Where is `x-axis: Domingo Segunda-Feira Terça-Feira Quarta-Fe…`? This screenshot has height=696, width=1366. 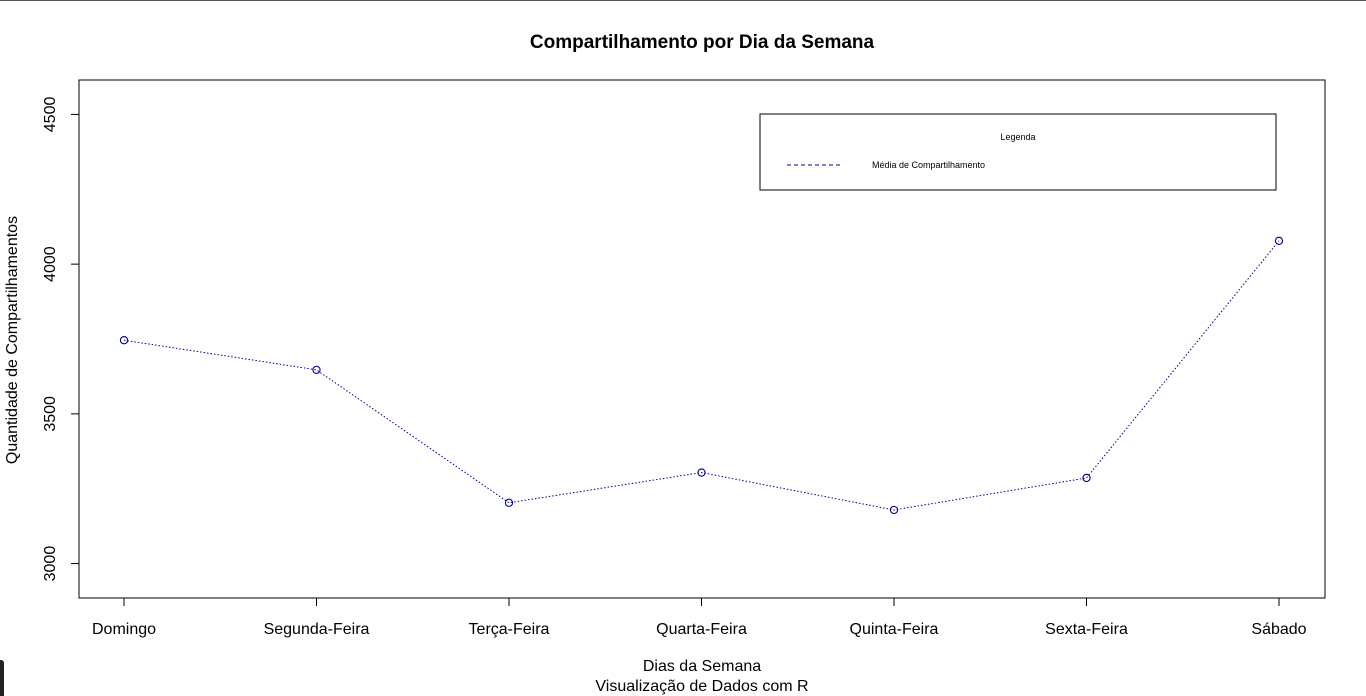
x-axis: Domingo Segunda-Feira Terça-Feira Quarta-Fe… is located at coordinates (699, 618).